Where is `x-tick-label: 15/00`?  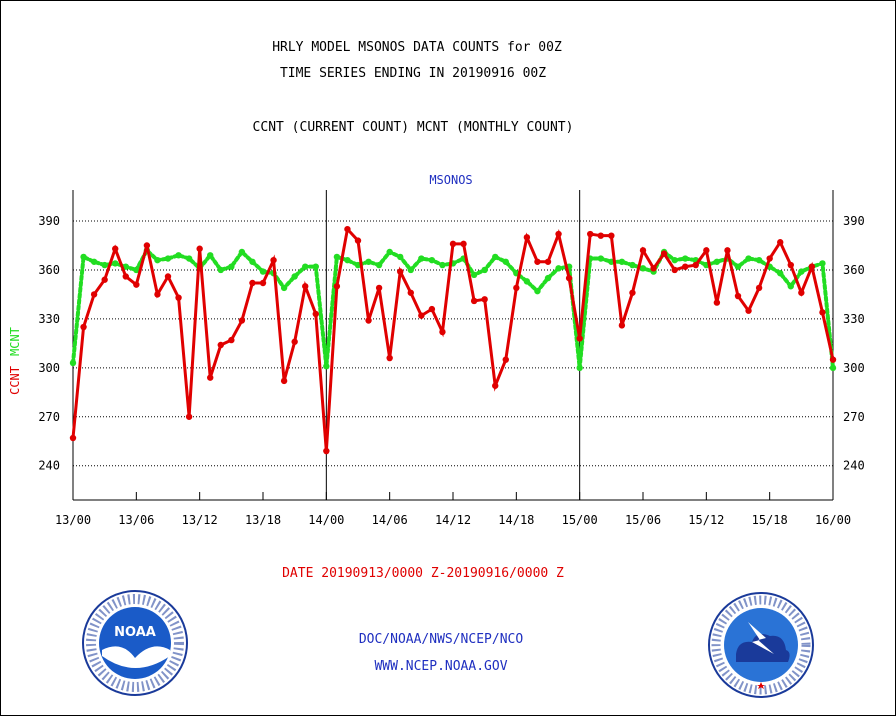
x-tick-label: 15/00 is located at coordinates (580, 520).